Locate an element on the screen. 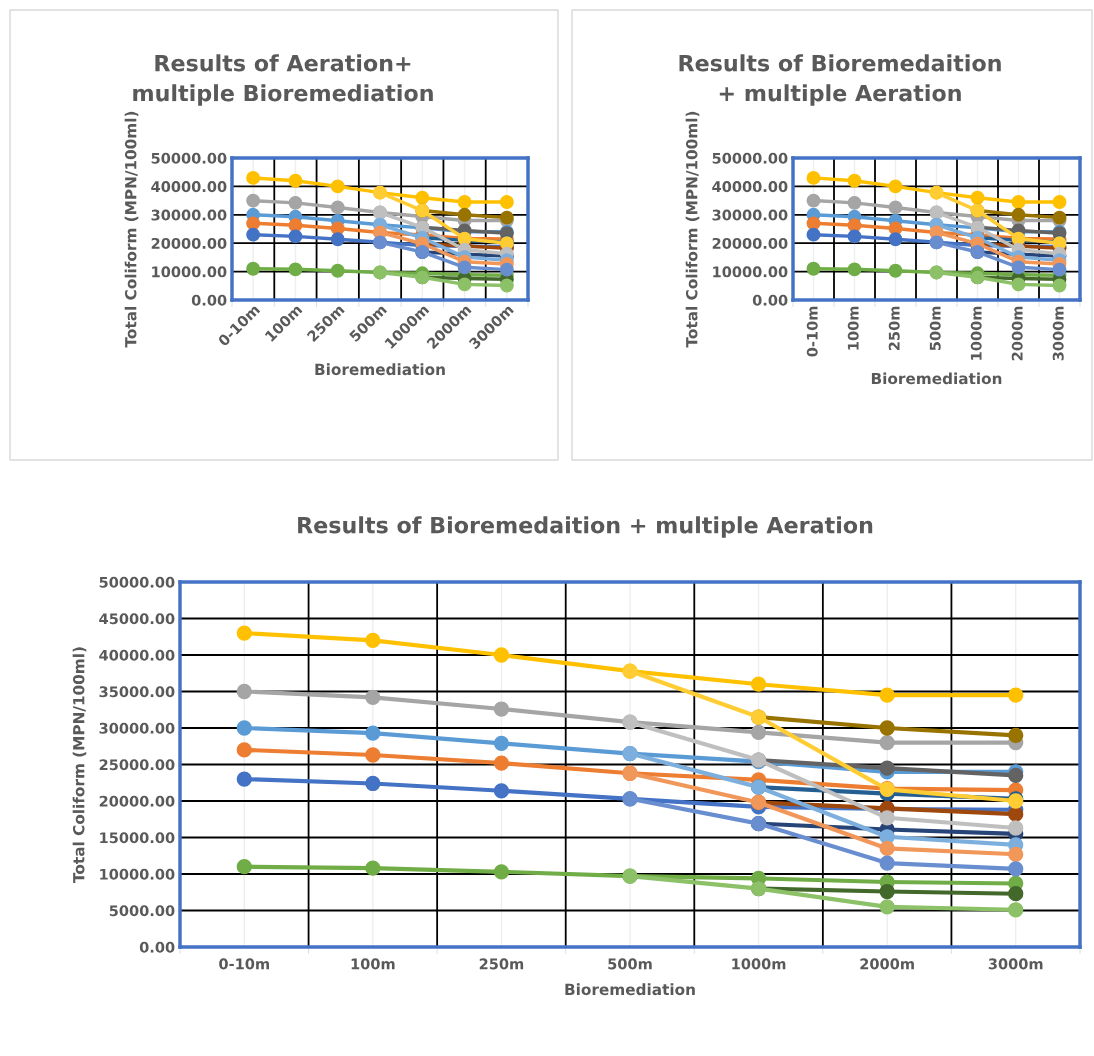 This screenshot has height=1056, width=1094. y-tick-label: 5000.00 is located at coordinates (142, 911).